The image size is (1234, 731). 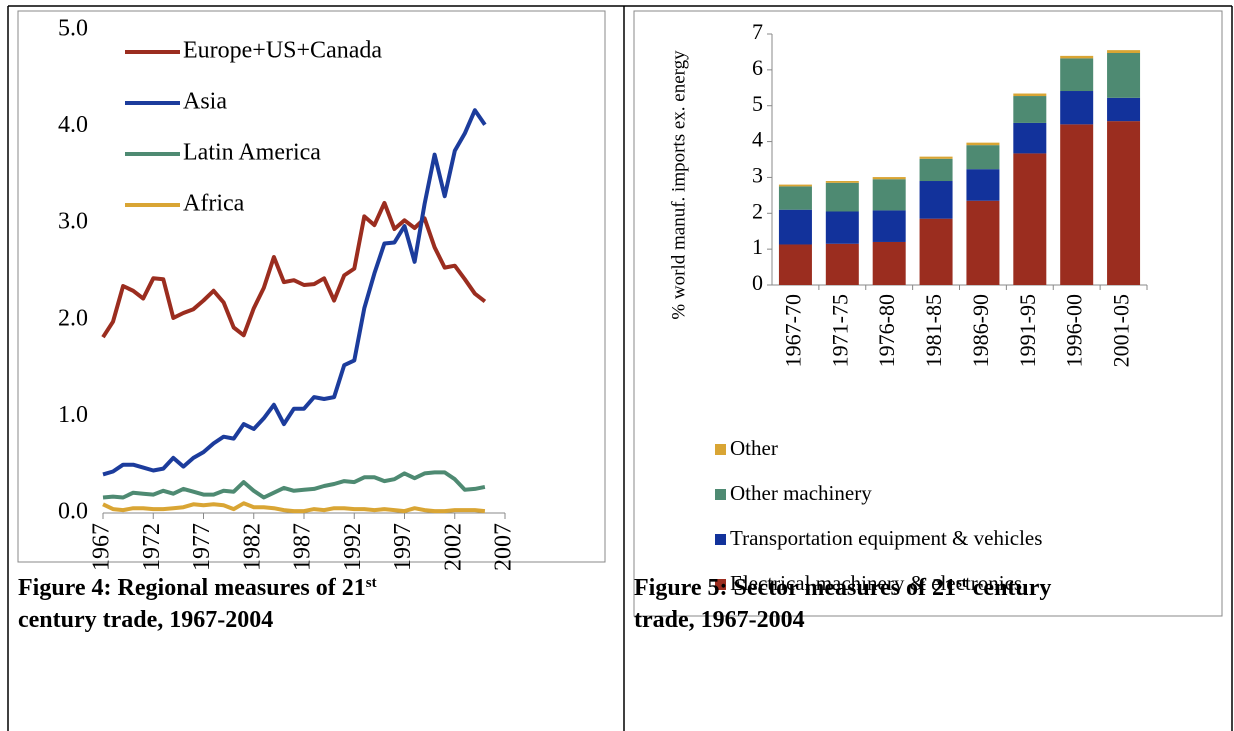 I want to click on legend-label: Electrical machinery & electronics, so click(x=876, y=583).